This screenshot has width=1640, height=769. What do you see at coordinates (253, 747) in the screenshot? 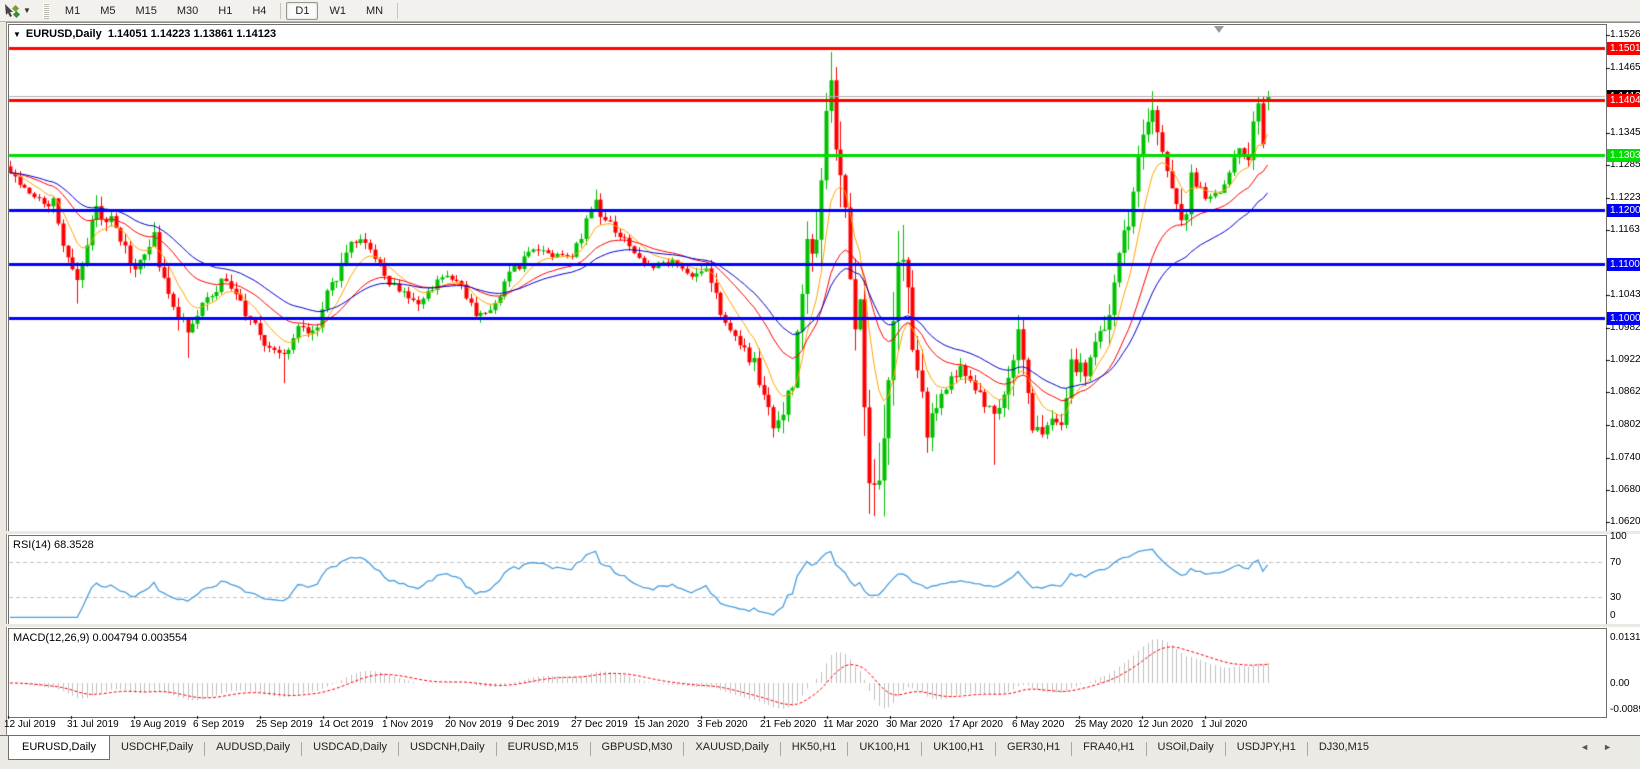
I see `chart-tab-audusd-daily: AUDUSD,Daily` at bounding box center [253, 747].